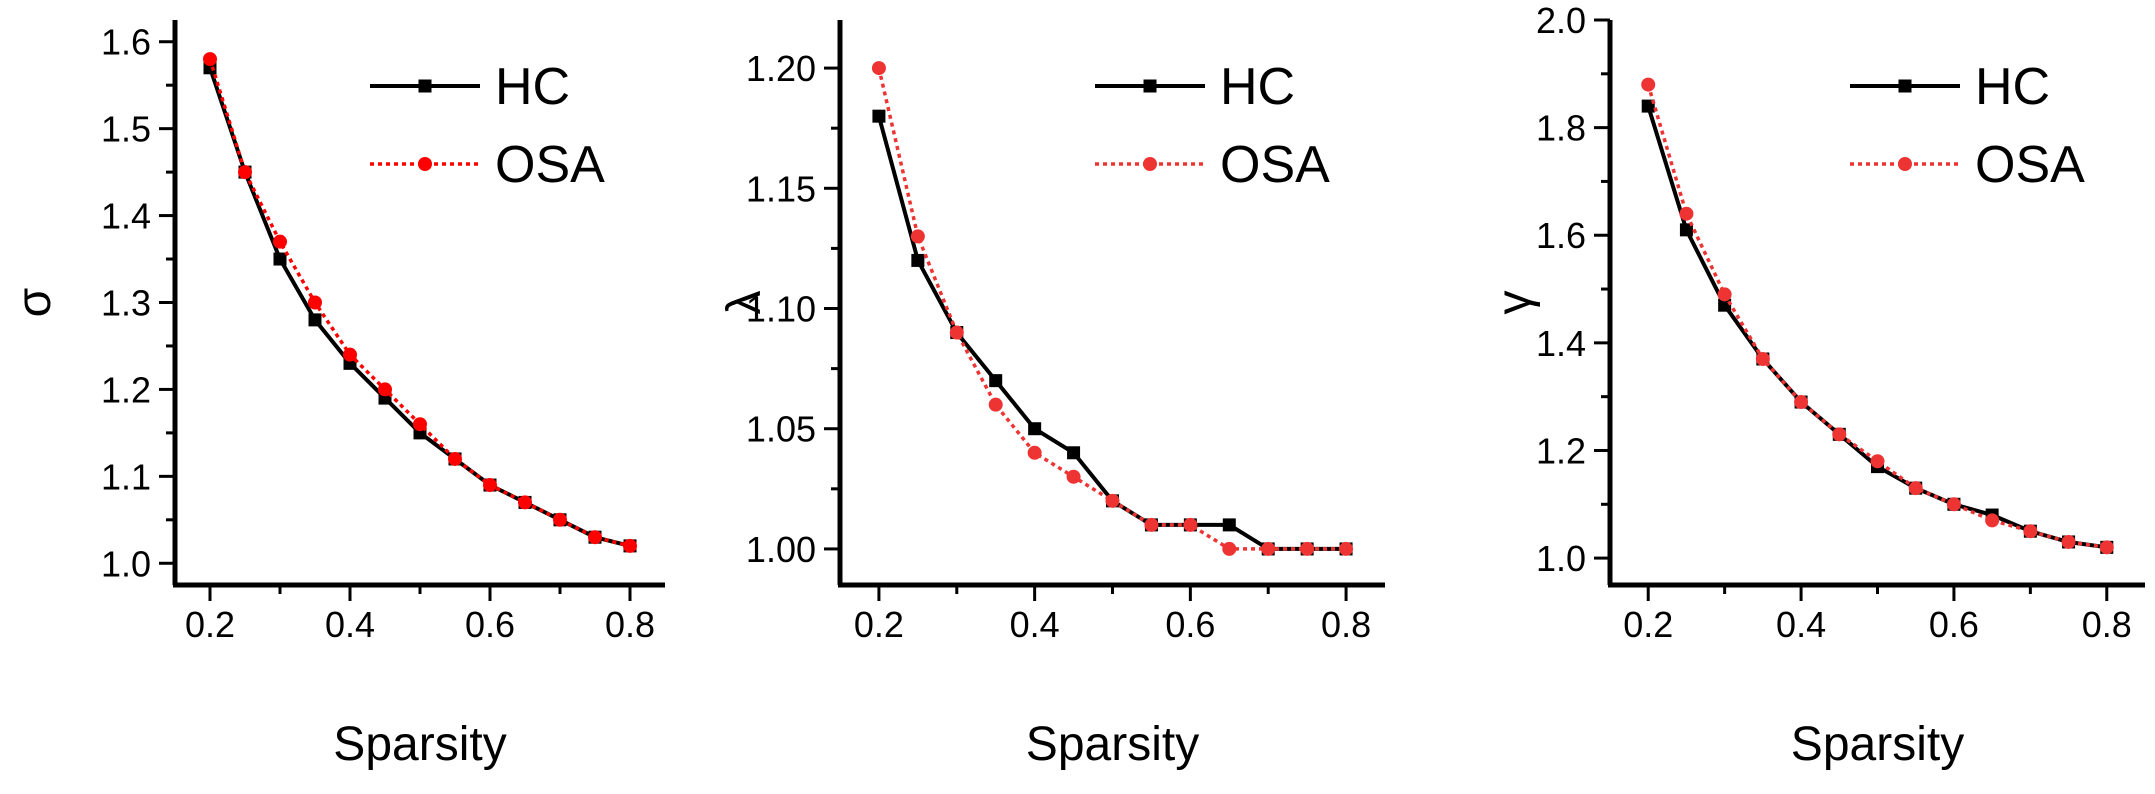 This screenshot has height=794, width=2155. What do you see at coordinates (781, 429) in the screenshot?
I see `y-tick-label: 1.05` at bounding box center [781, 429].